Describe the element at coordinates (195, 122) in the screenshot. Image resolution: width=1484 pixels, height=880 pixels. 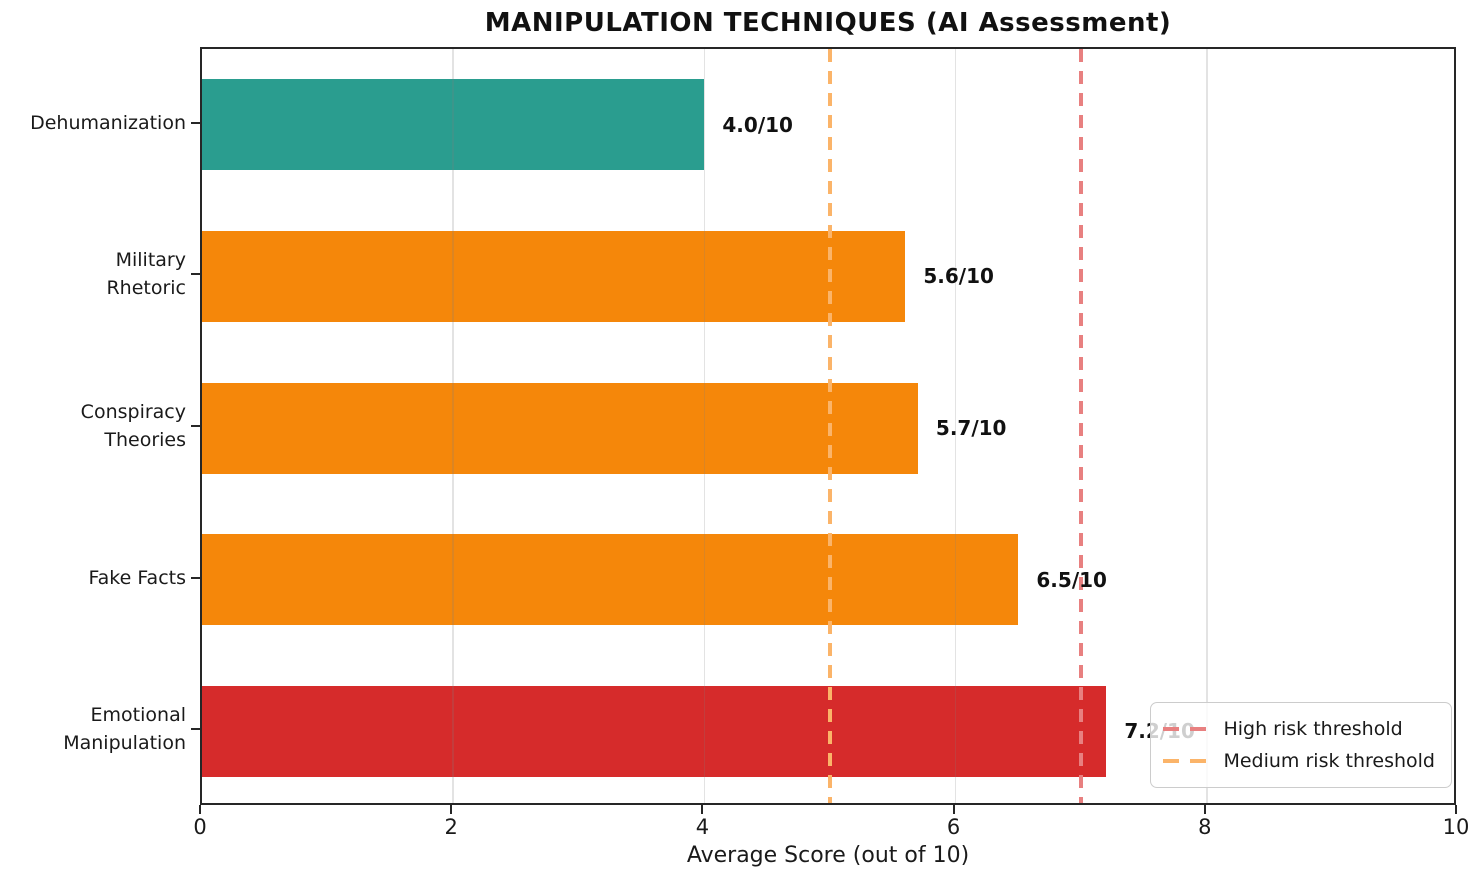
I see `y-tick-dehumanization` at that location.